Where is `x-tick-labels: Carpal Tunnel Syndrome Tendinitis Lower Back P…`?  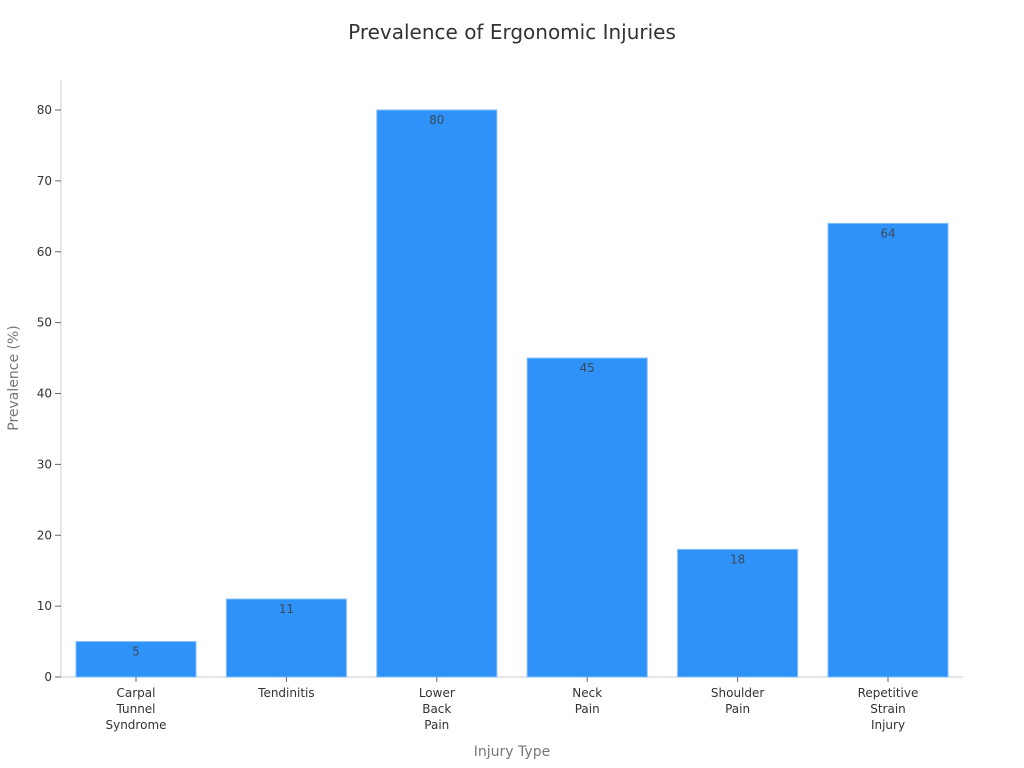 x-tick-labels: Carpal Tunnel Syndrome Tendinitis Lower Back P… is located at coordinates (511, 704).